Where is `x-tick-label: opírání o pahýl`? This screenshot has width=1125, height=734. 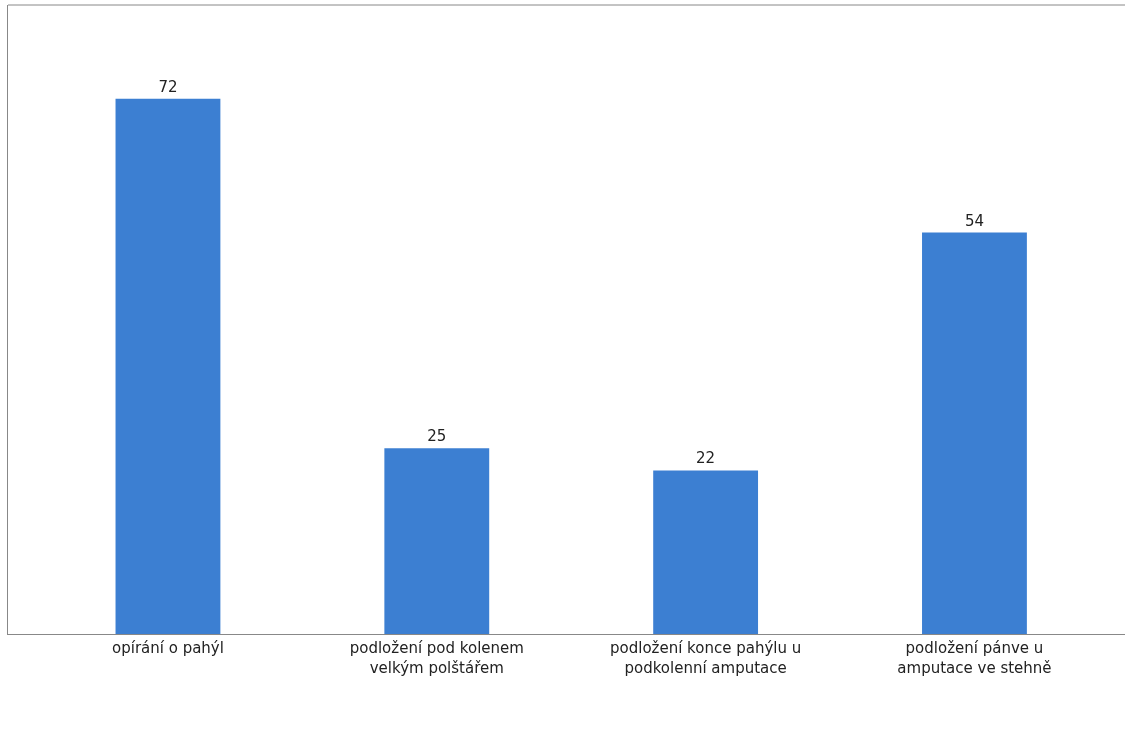 x-tick-label: opírání o pahýl is located at coordinates (168, 648).